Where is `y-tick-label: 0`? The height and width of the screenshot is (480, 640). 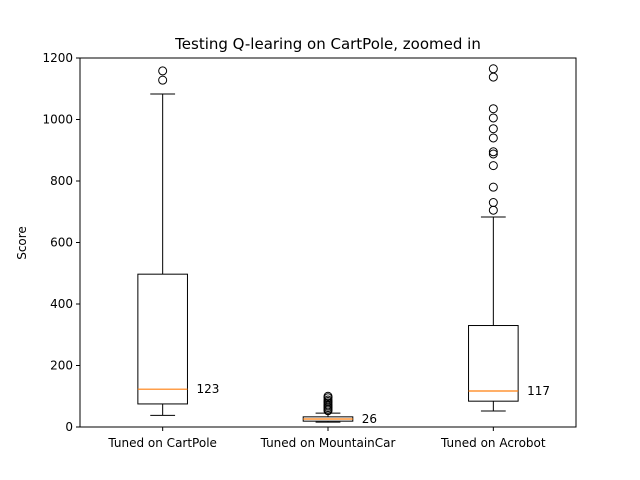 y-tick-label: 0 is located at coordinates (69, 427).